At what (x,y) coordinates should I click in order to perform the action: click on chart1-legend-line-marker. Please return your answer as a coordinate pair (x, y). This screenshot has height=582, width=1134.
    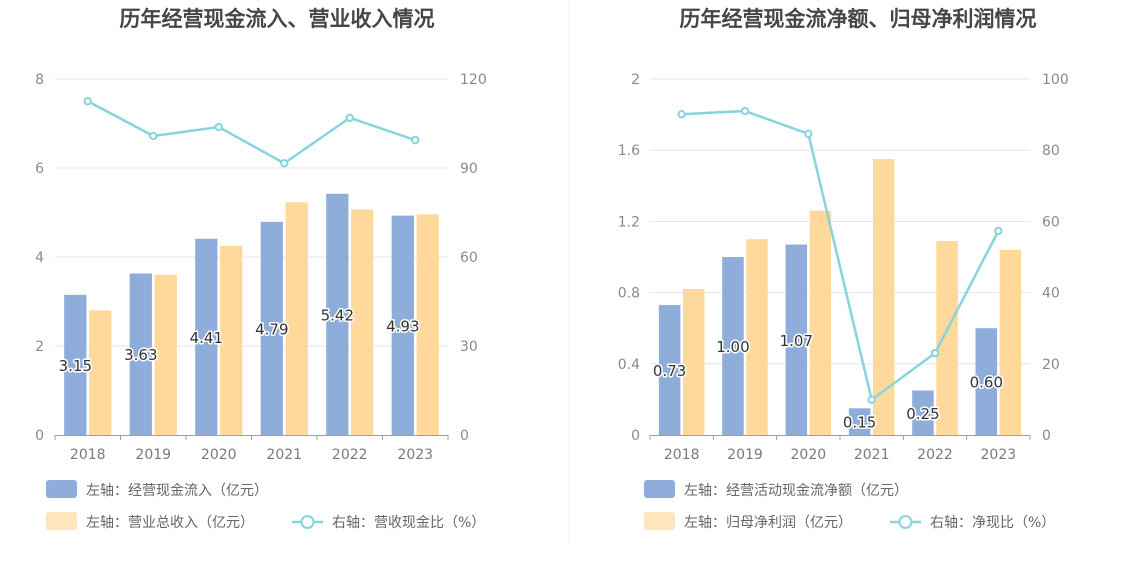
    Looking at the image, I should click on (905, 522).